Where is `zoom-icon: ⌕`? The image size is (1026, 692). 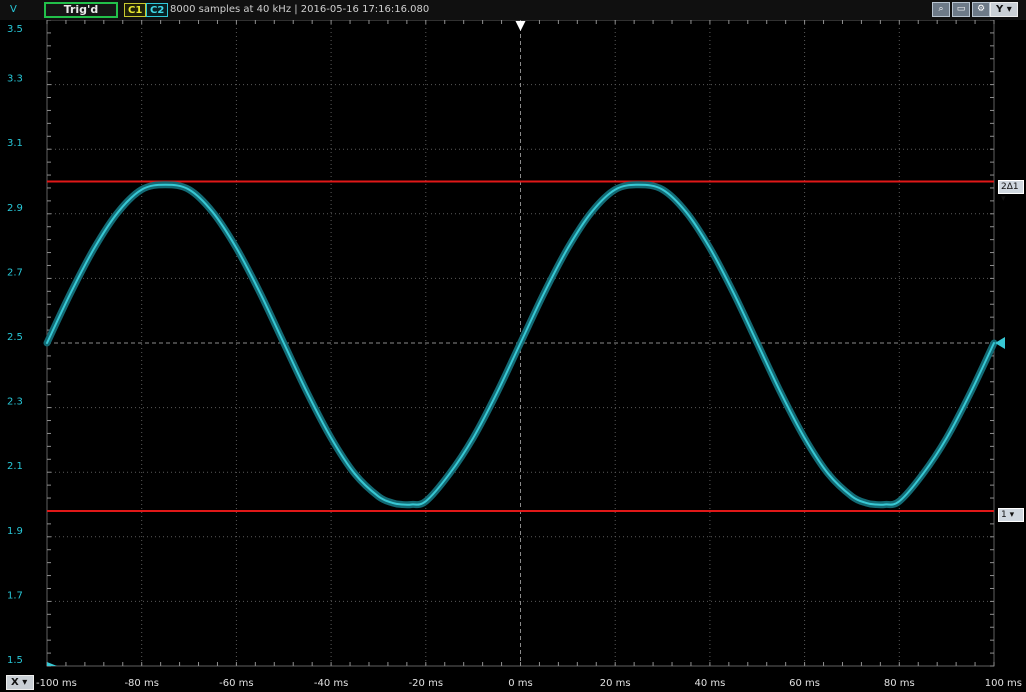 zoom-icon: ⌕ is located at coordinates (941, 9).